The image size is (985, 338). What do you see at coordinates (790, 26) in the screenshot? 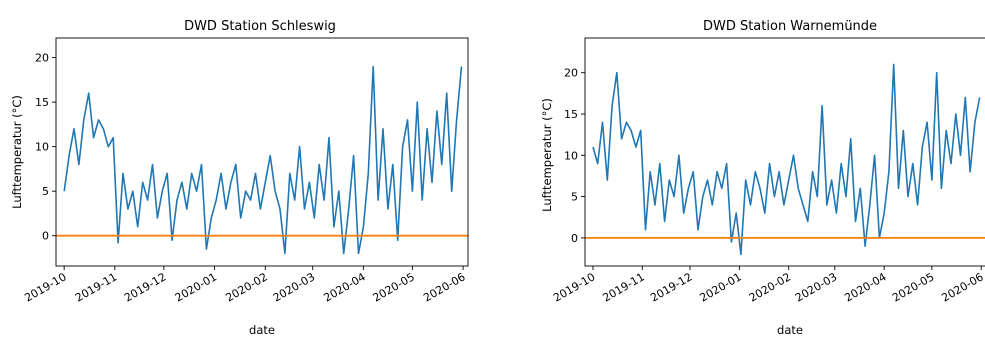
I see `chart-title: DWD Station Warnemünde` at bounding box center [790, 26].